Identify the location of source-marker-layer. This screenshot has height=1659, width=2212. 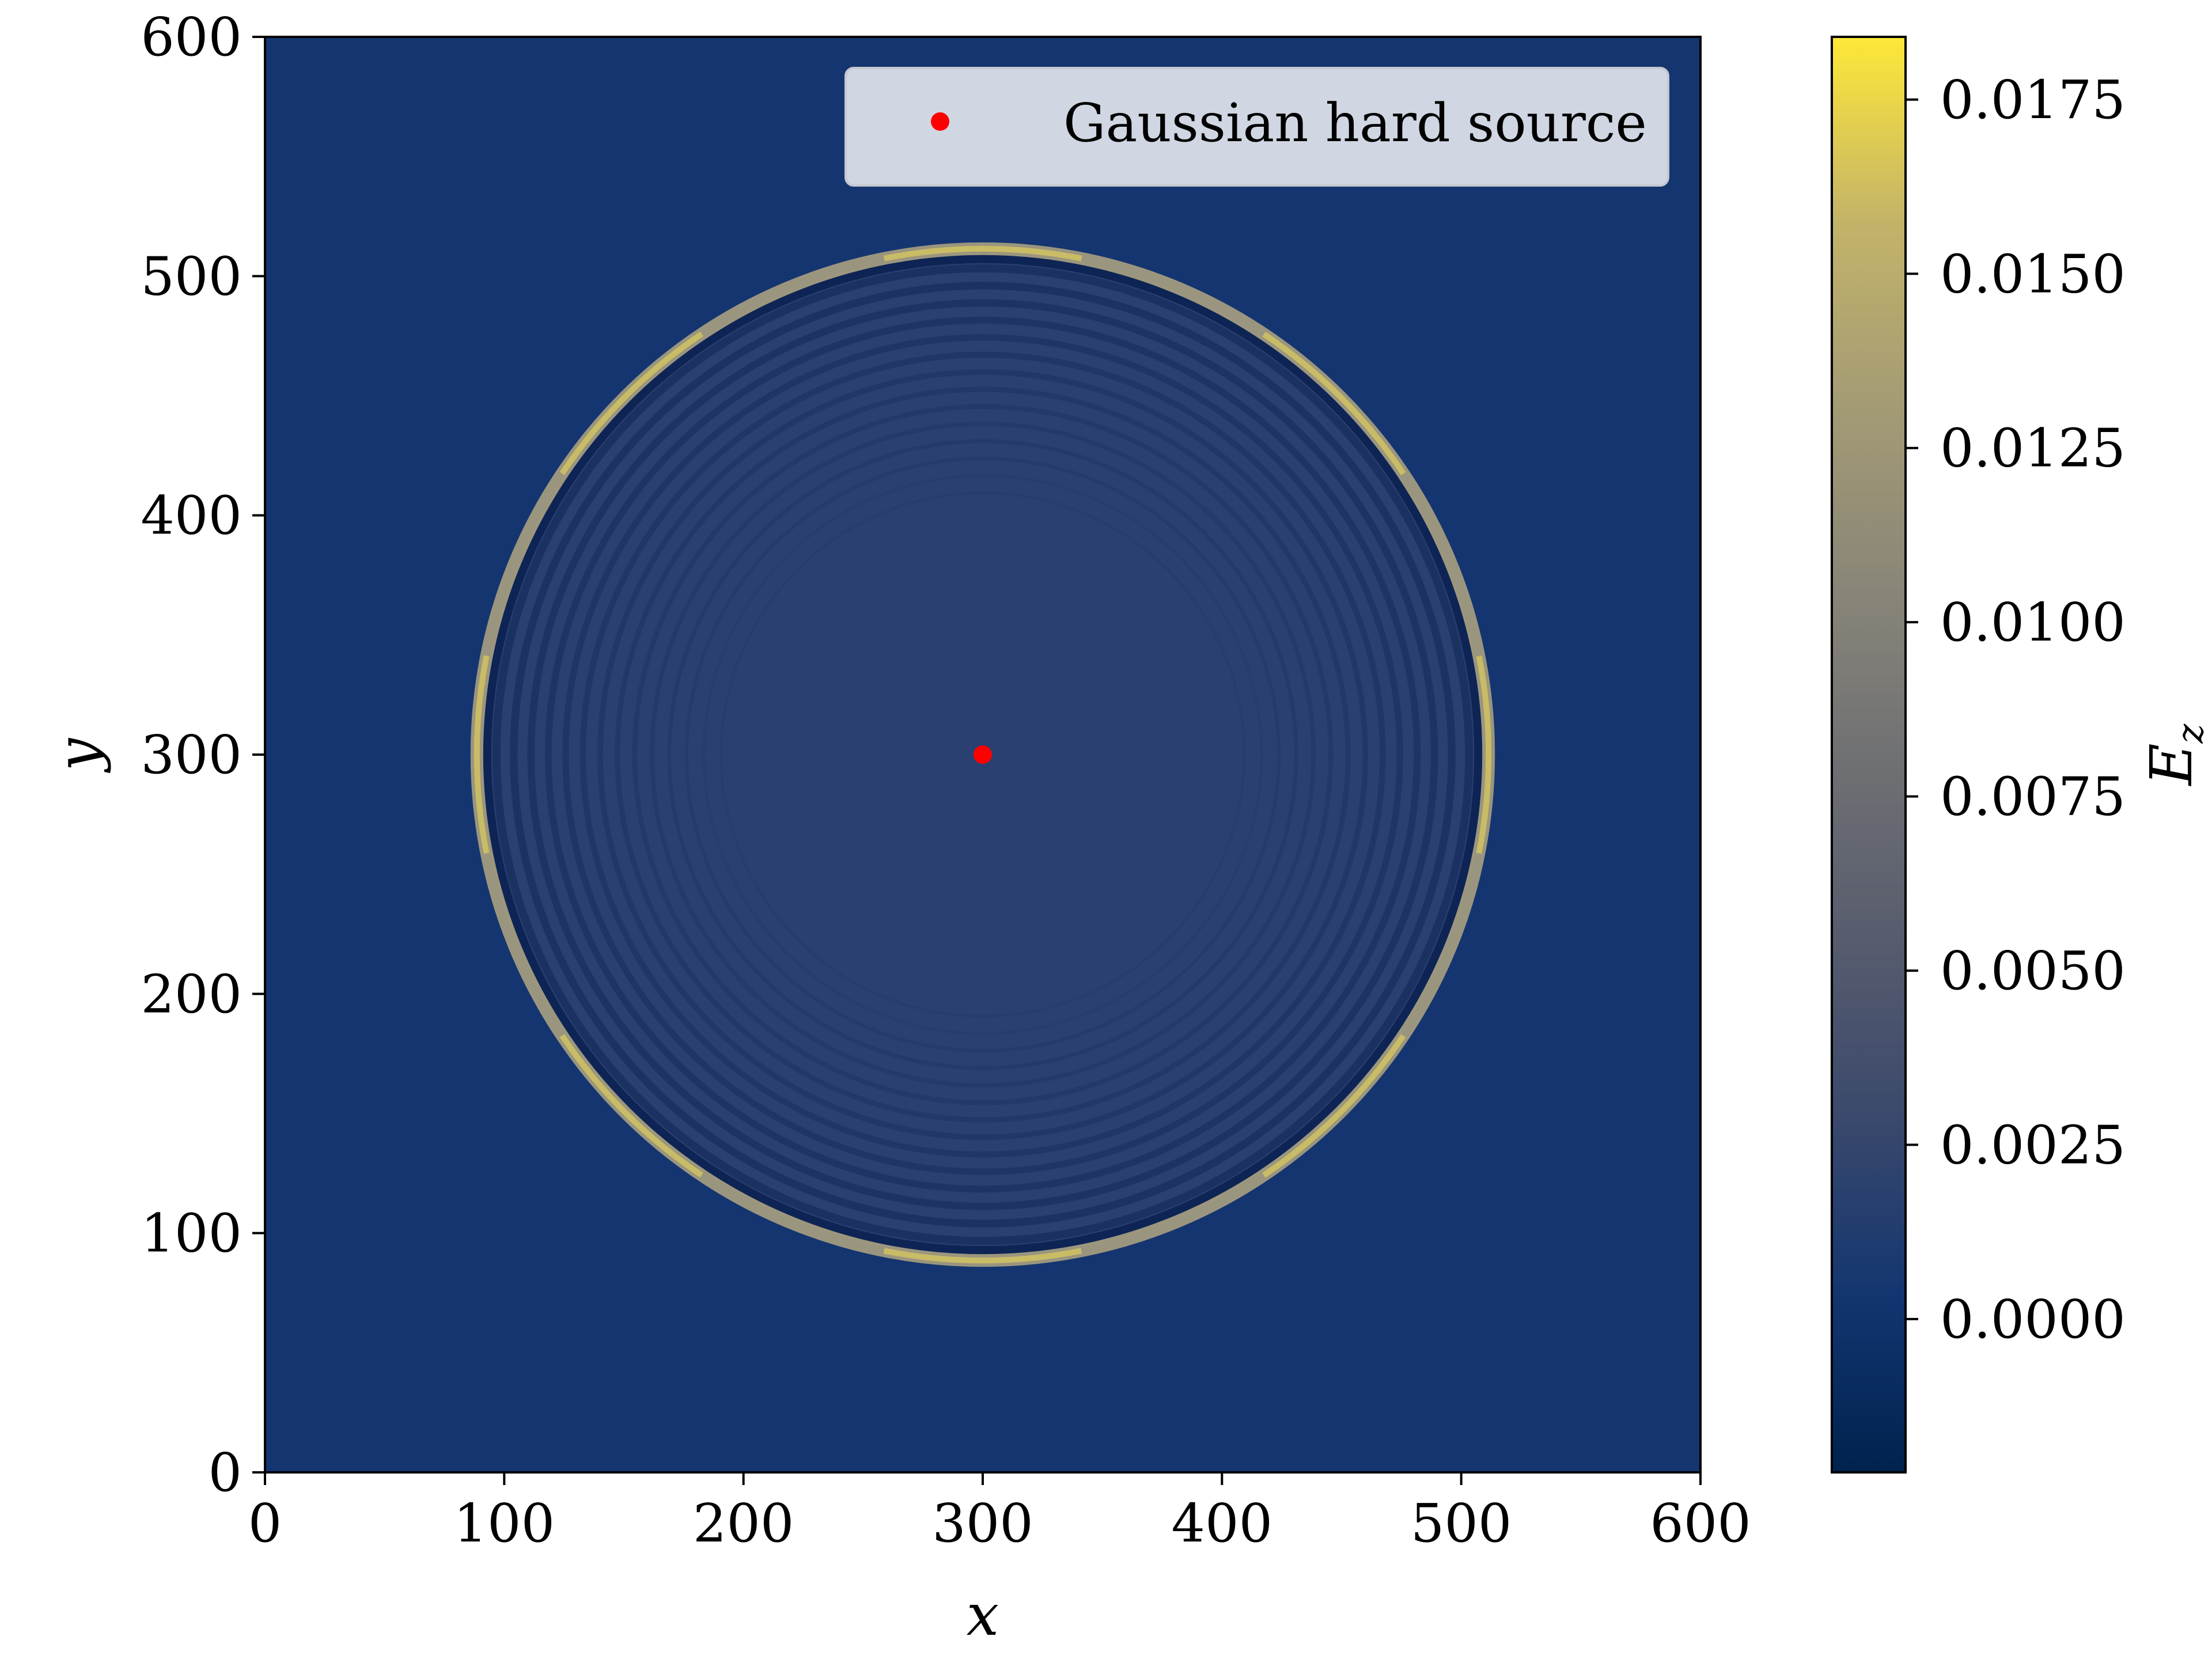
(983, 754).